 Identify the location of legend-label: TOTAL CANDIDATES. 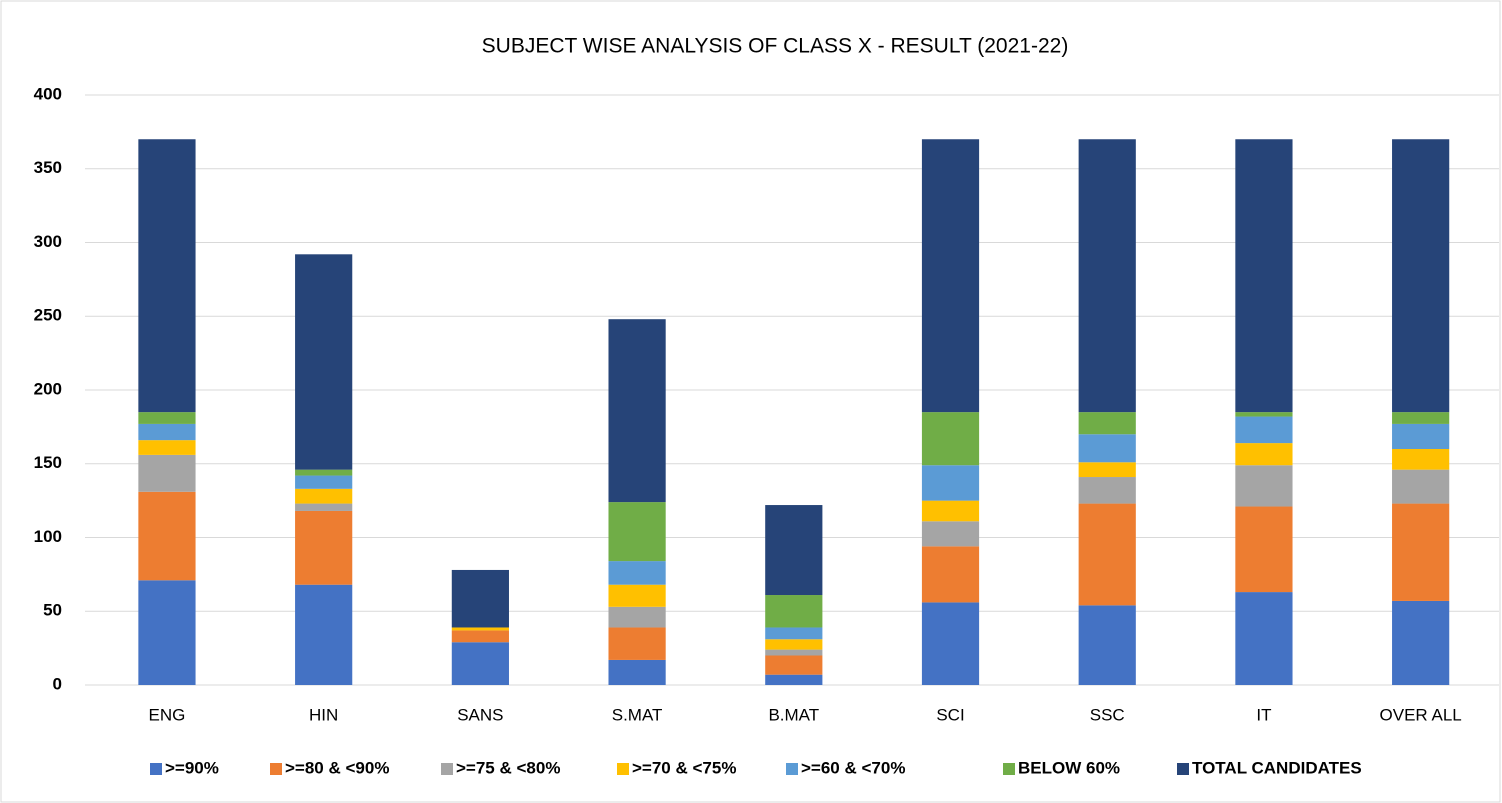
(1277, 767).